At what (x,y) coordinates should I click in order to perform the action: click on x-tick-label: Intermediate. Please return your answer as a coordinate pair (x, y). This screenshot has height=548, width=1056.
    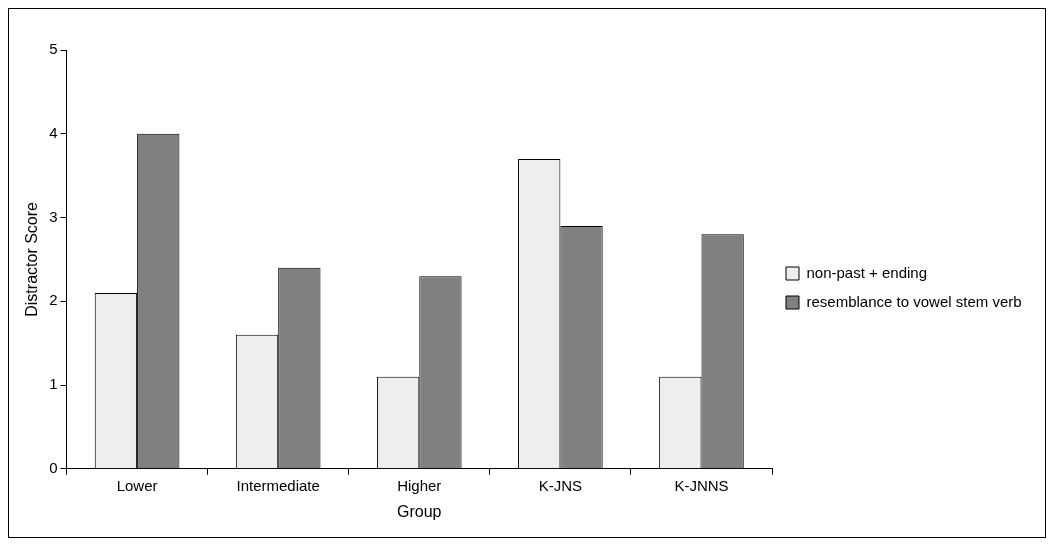
    Looking at the image, I should click on (278, 485).